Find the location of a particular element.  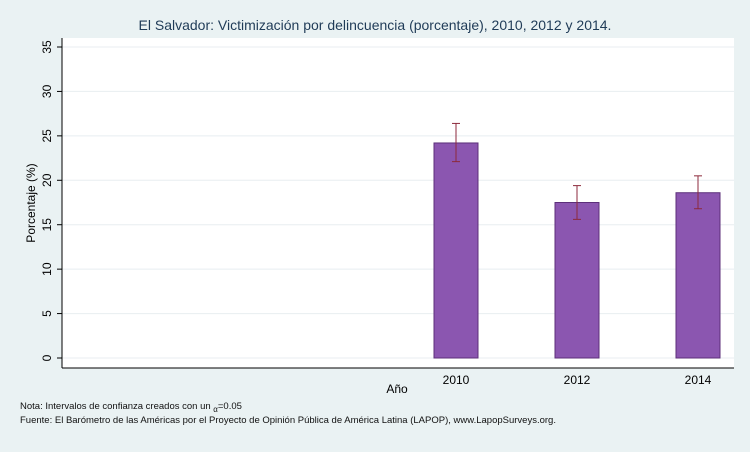

note-suffix: =0.05 is located at coordinates (229, 406).